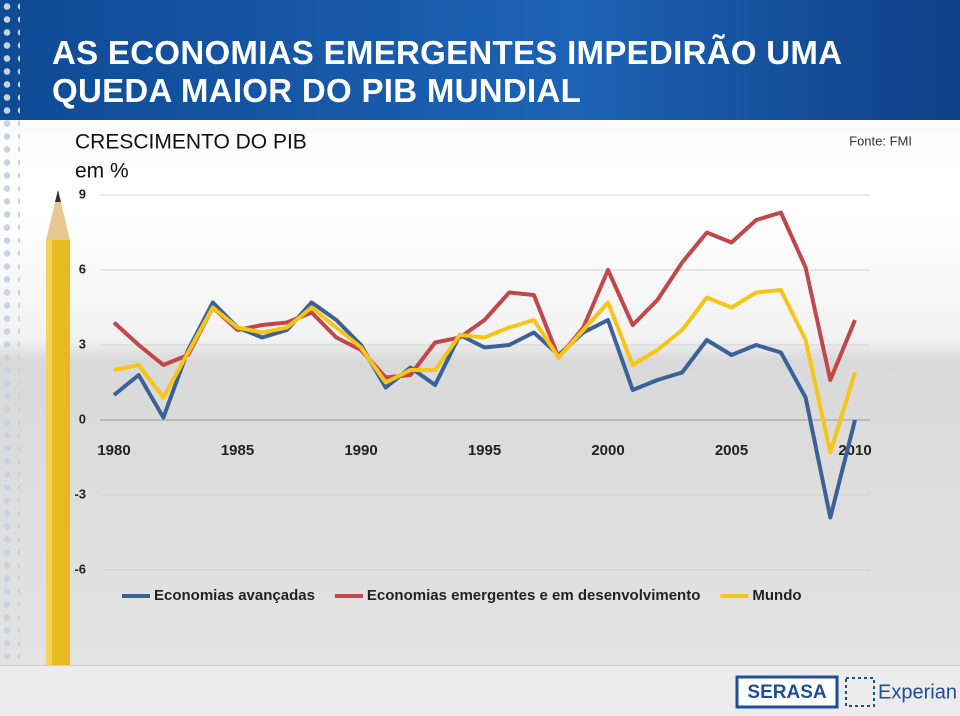  I want to click on x-tick-label: 1995, so click(484, 450).